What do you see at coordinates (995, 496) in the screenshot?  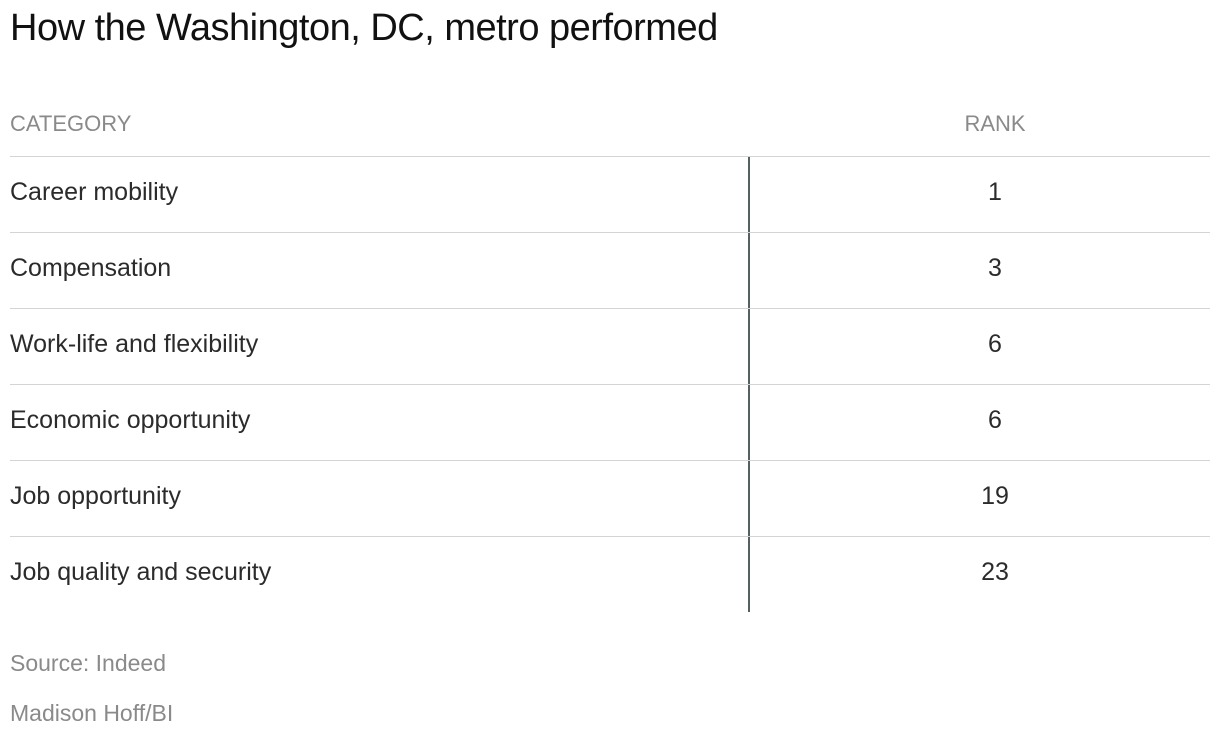 I see `rank-cell: 19` at bounding box center [995, 496].